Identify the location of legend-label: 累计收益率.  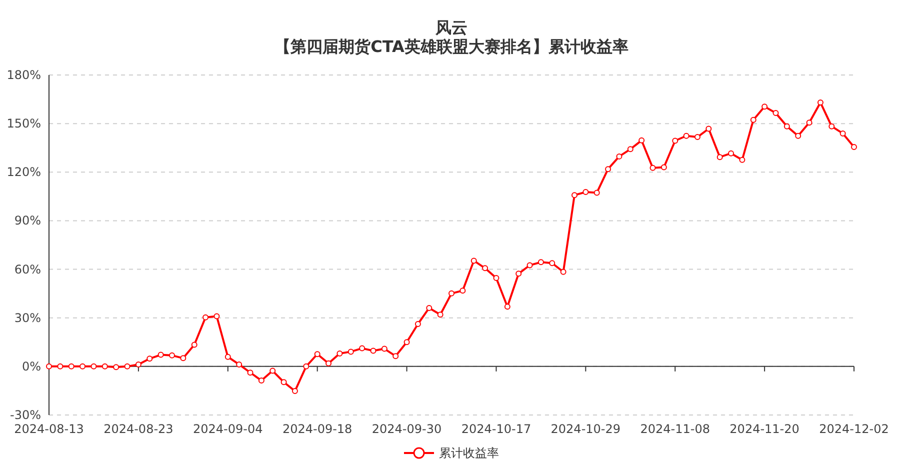
(469, 453).